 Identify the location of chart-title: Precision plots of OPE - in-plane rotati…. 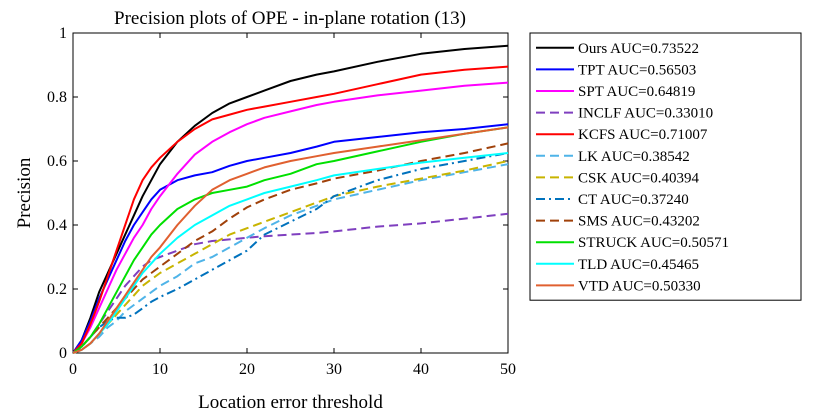
(290, 18).